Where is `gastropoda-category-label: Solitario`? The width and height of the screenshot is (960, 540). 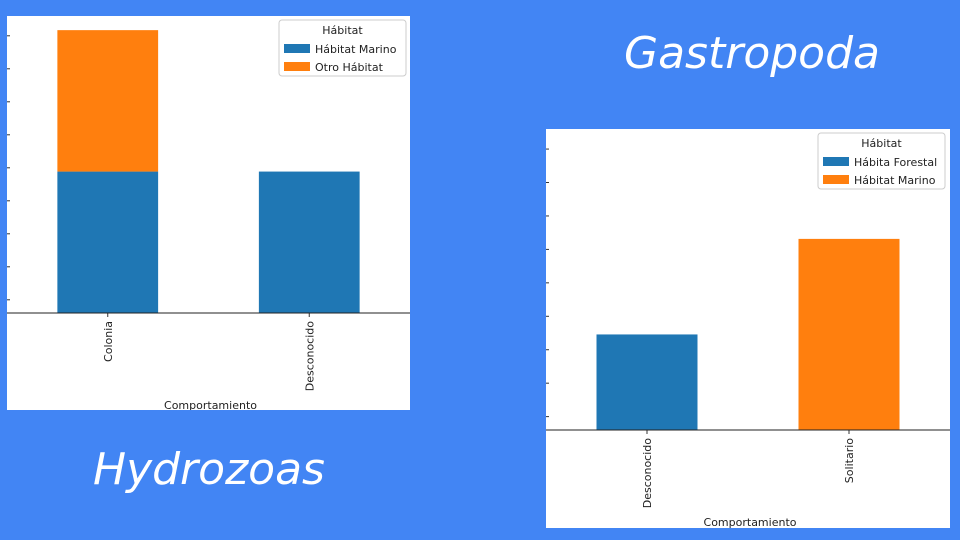
gastropoda-category-label: Solitario is located at coordinates (849, 460).